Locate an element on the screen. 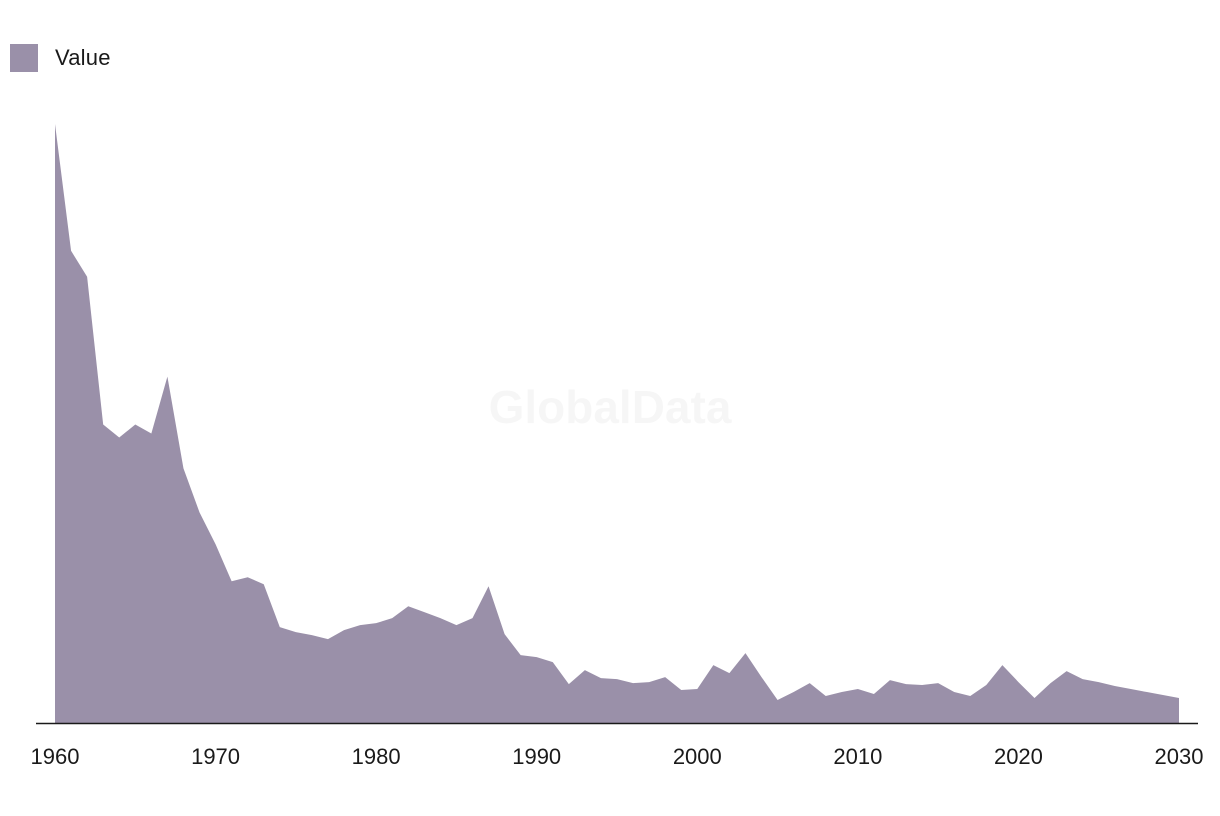 The width and height of the screenshot is (1220, 816). x-tick-label-2020: 2020 is located at coordinates (1018, 756).